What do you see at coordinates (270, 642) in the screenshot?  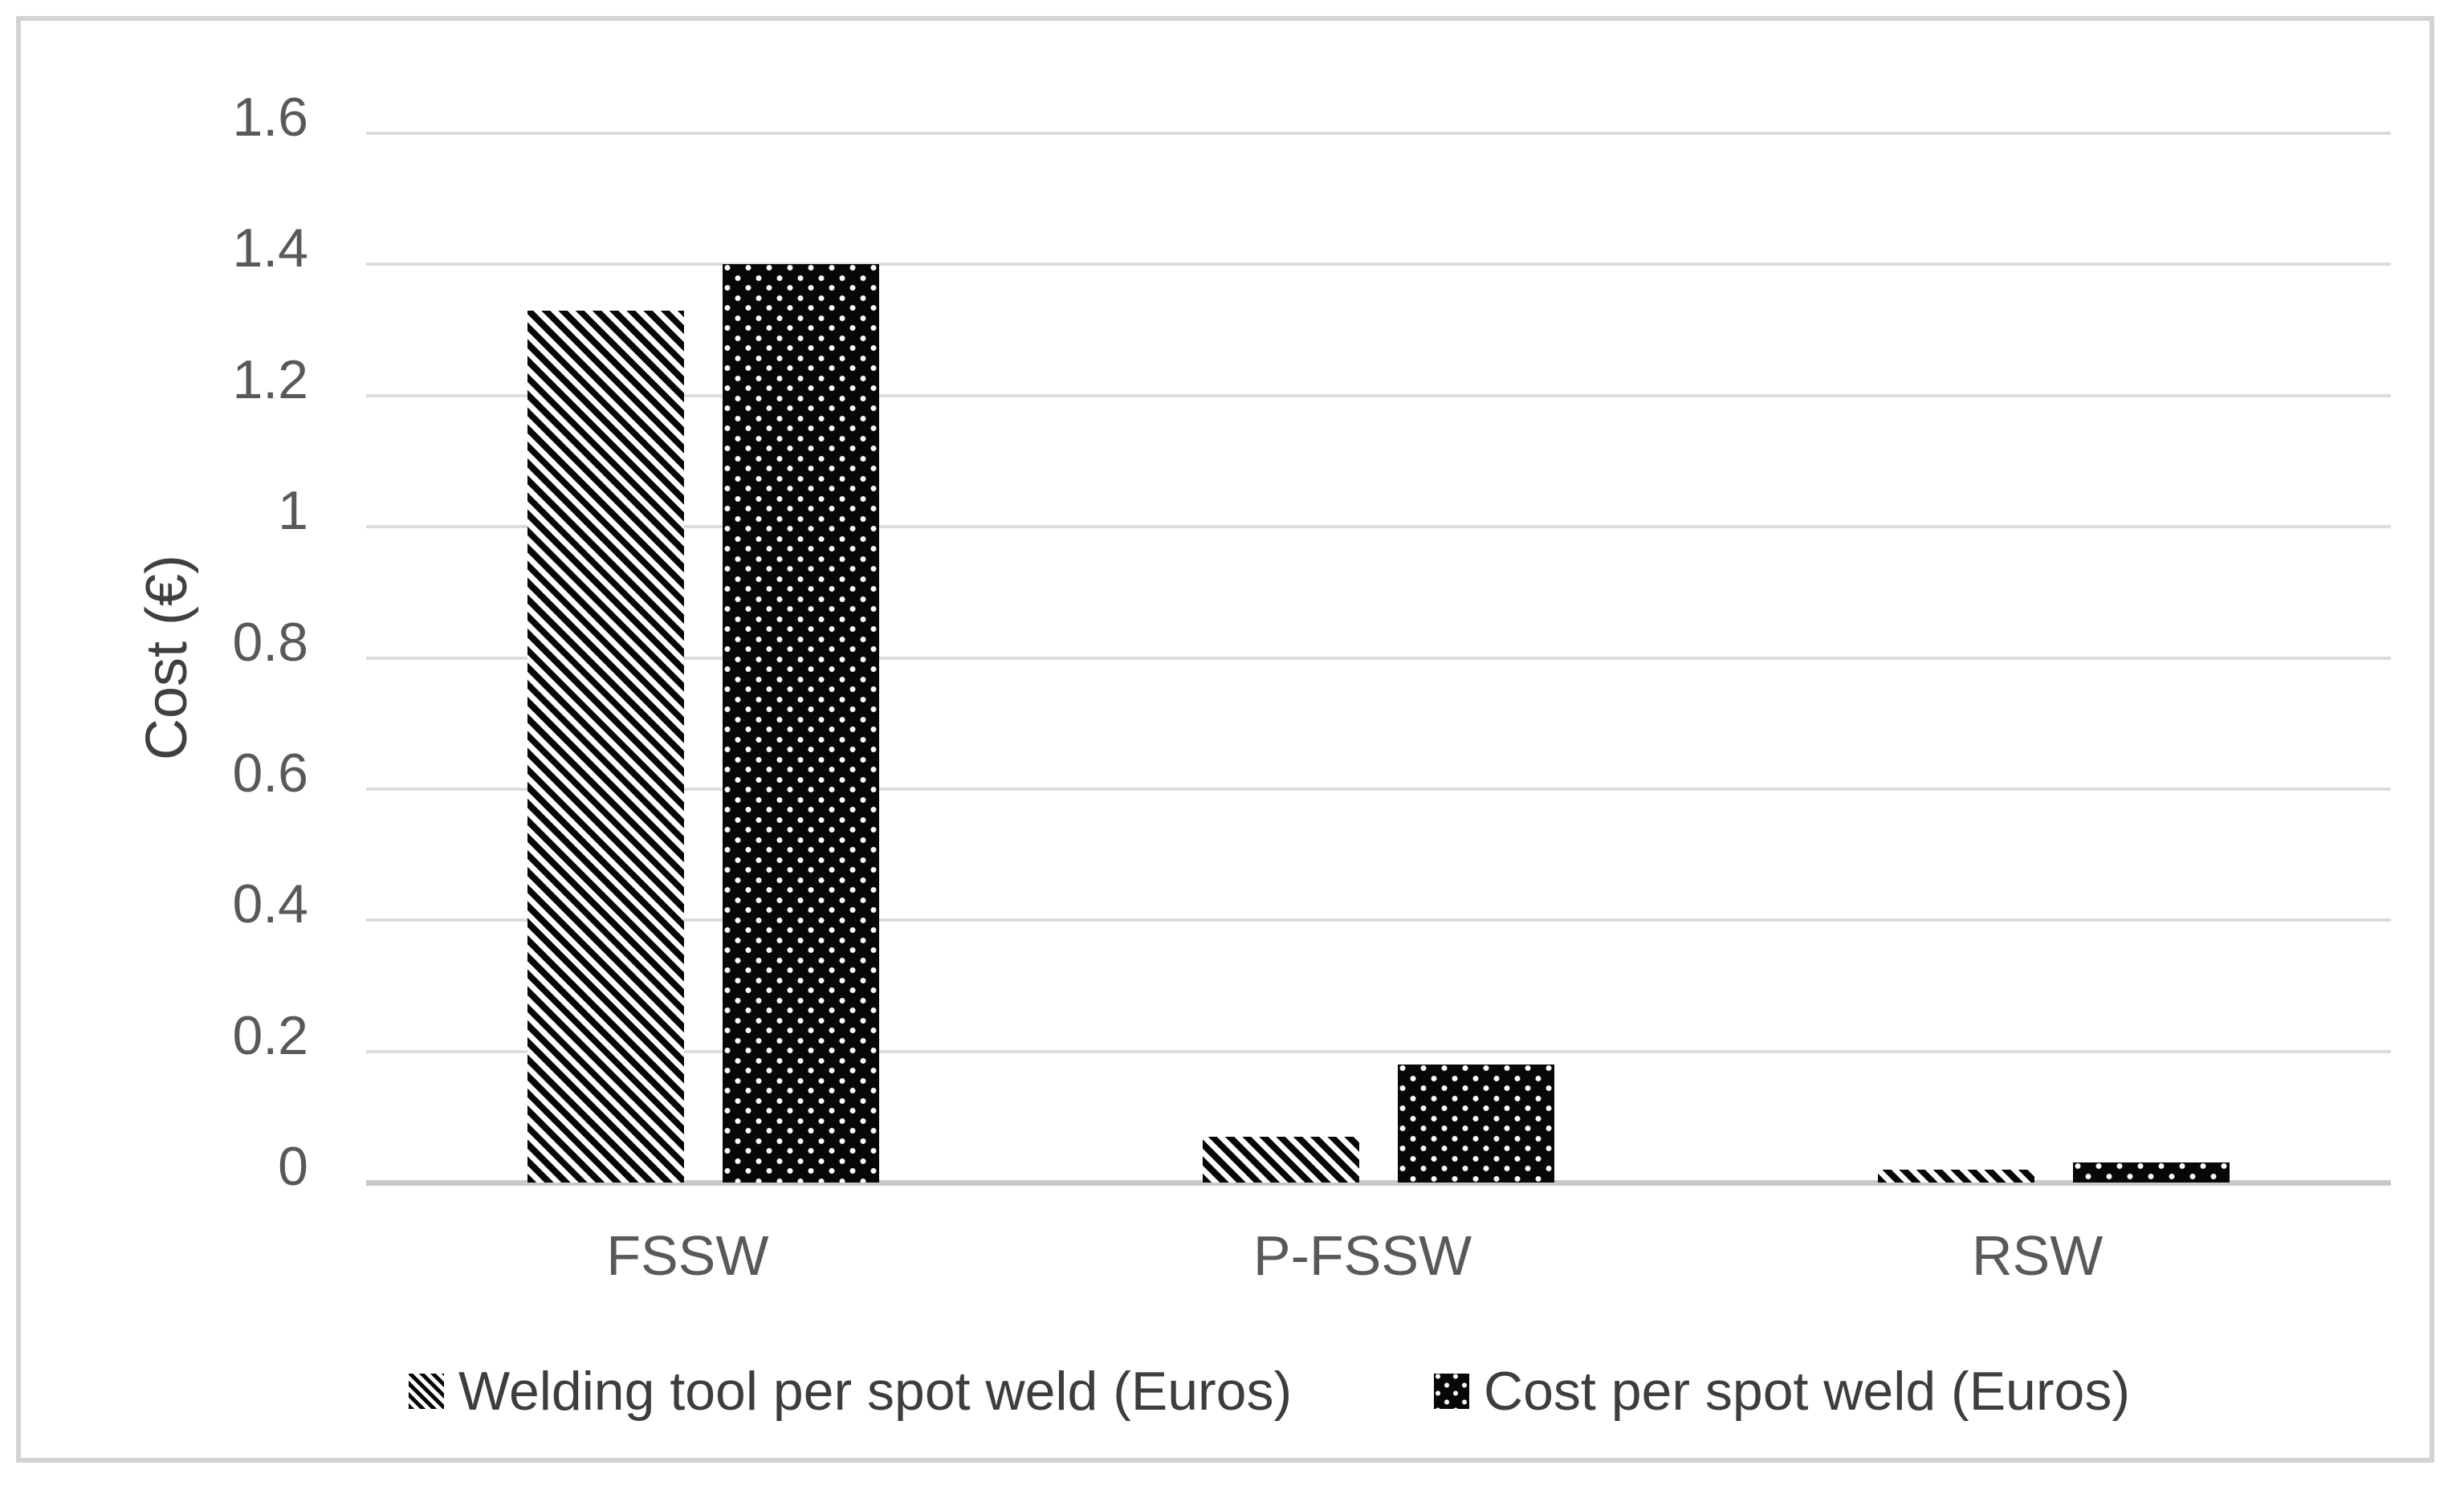 I see `y-tick-label: 0.8` at bounding box center [270, 642].